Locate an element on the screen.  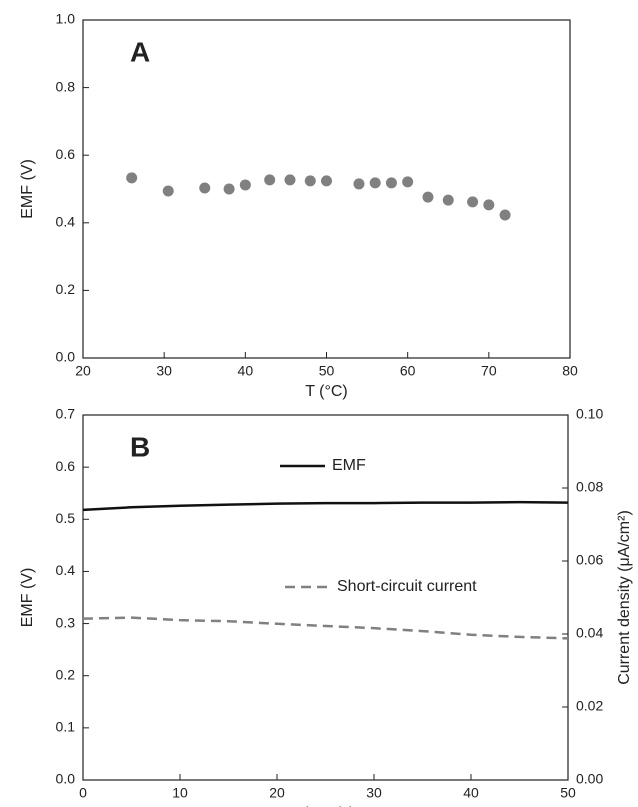
legend-label: Short-circuit current is located at coordinates (407, 586).